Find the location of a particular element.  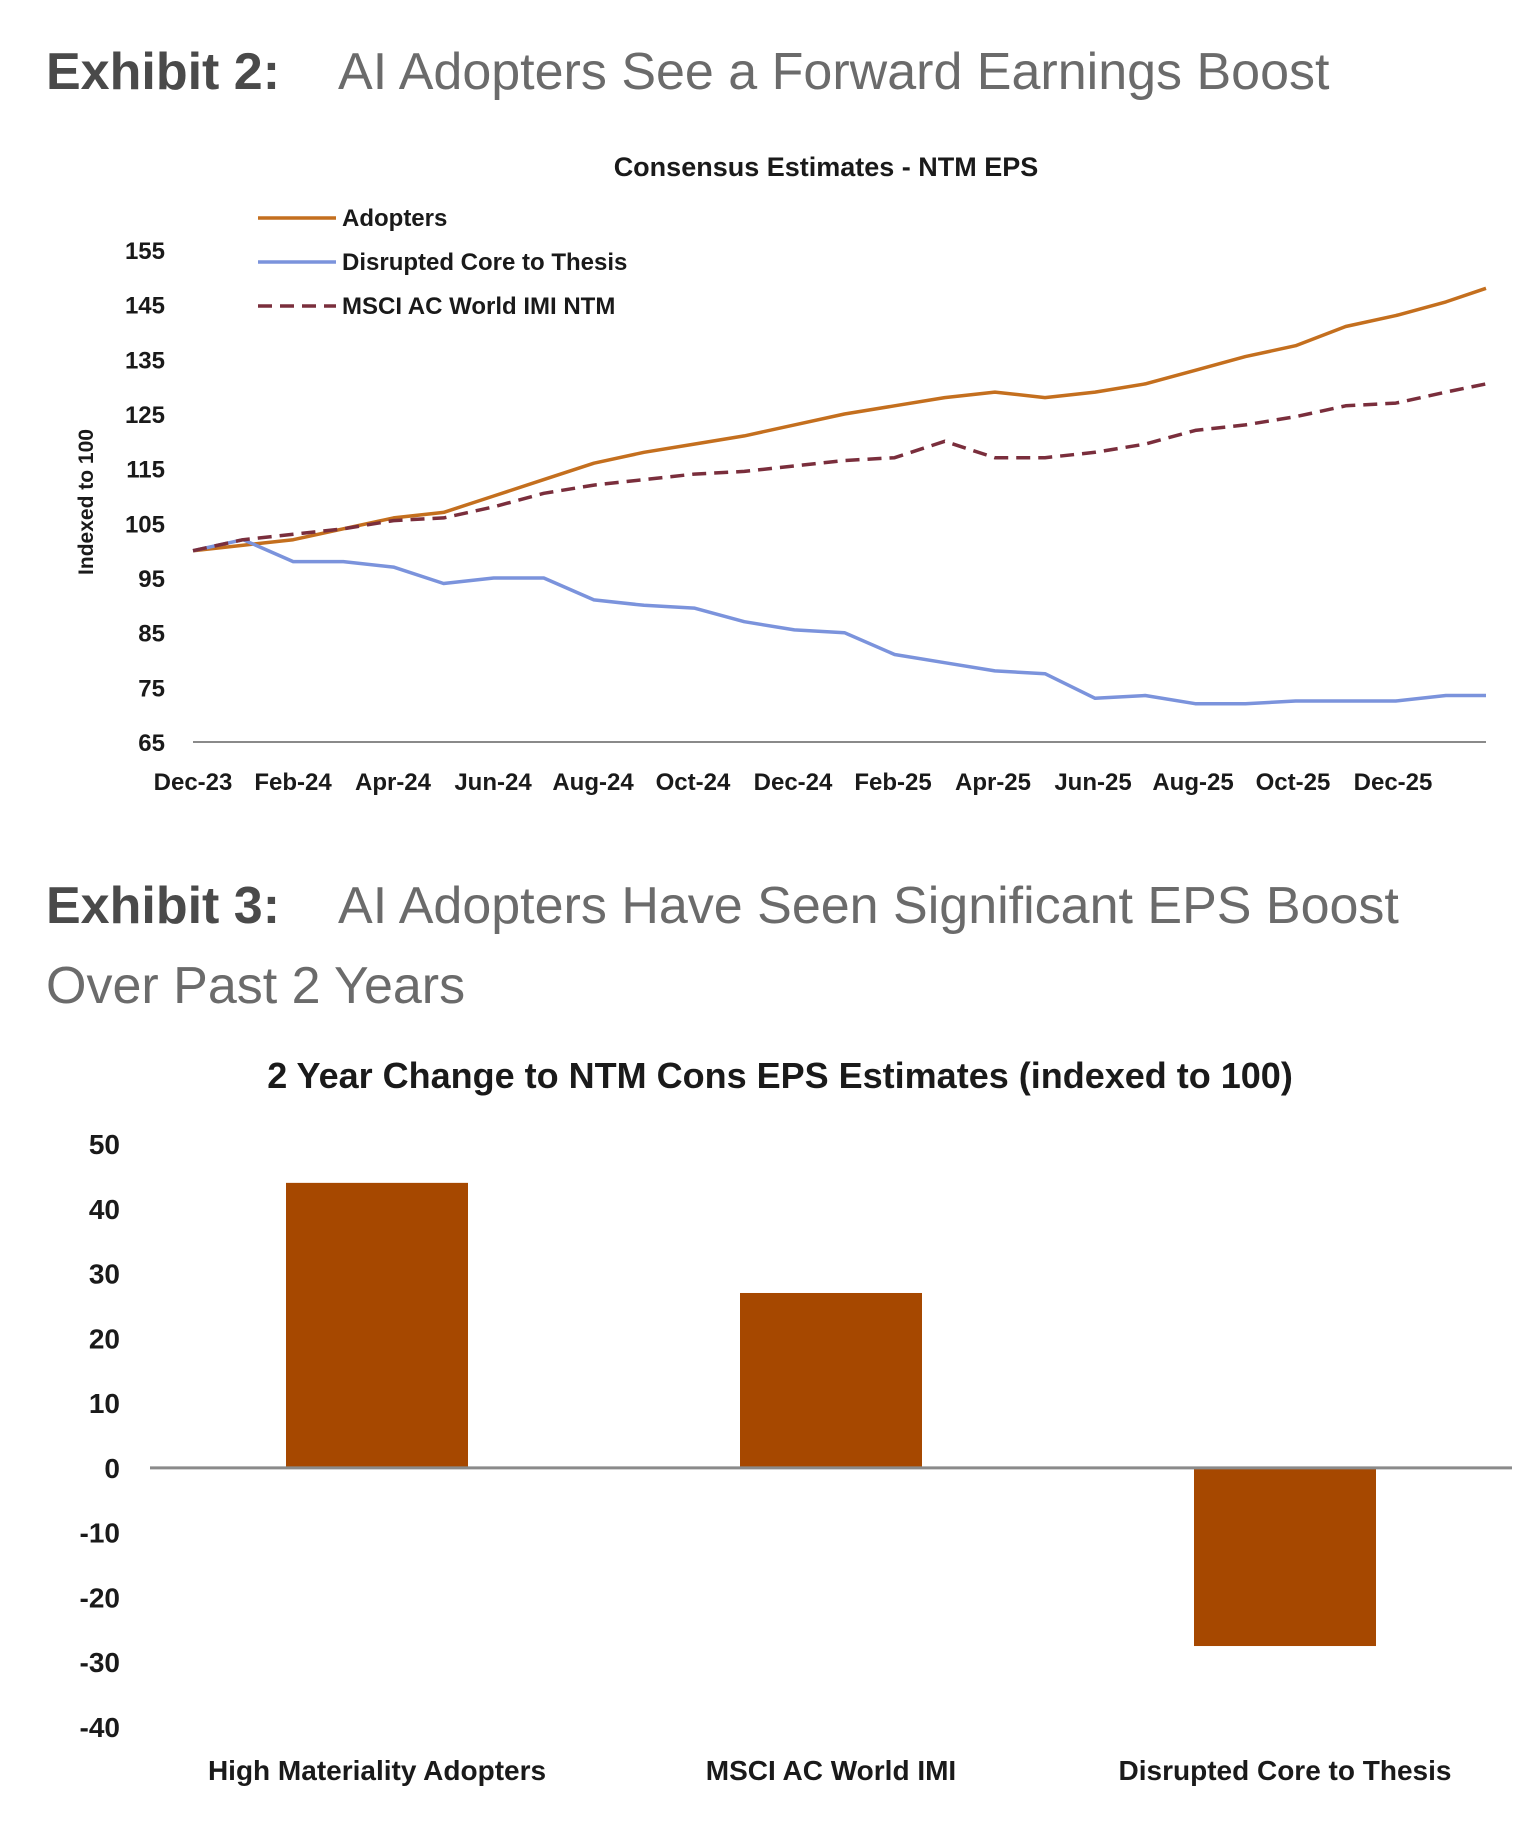

line-chart-x-tick: Feb-25 is located at coordinates (892, 782).